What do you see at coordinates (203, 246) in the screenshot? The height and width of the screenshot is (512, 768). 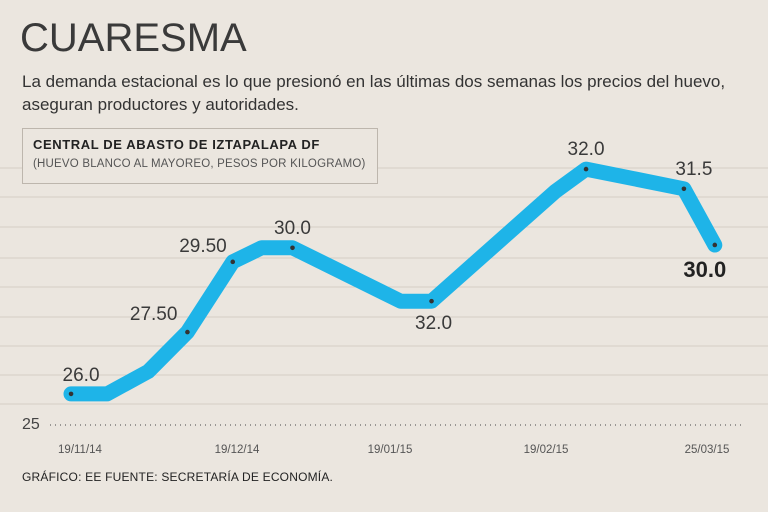 I see `data-label: 29.50` at bounding box center [203, 246].